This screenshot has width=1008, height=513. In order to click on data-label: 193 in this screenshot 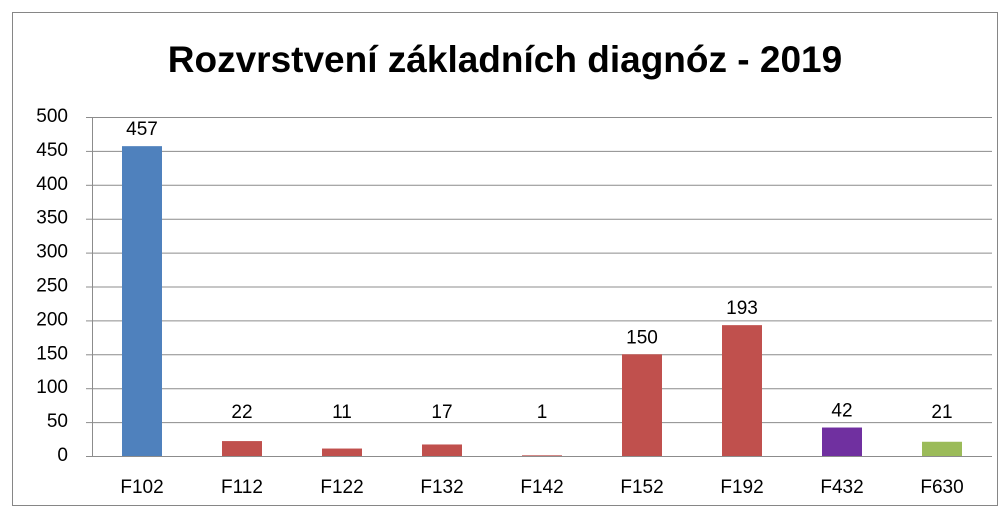, I will do `click(742, 308)`.